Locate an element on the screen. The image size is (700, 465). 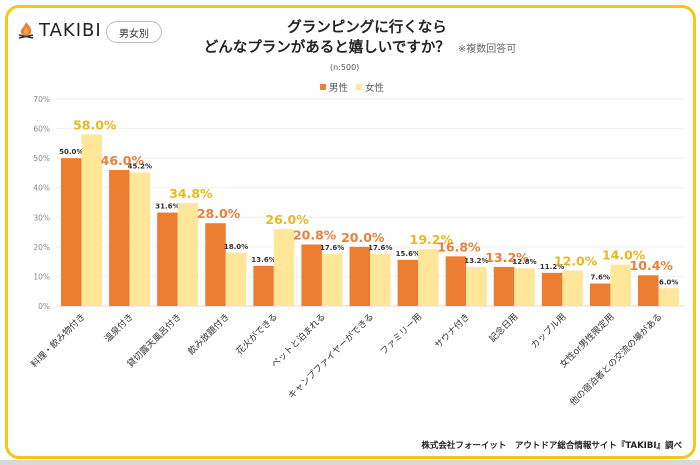
legend-swatch-male is located at coordinates (323, 87).